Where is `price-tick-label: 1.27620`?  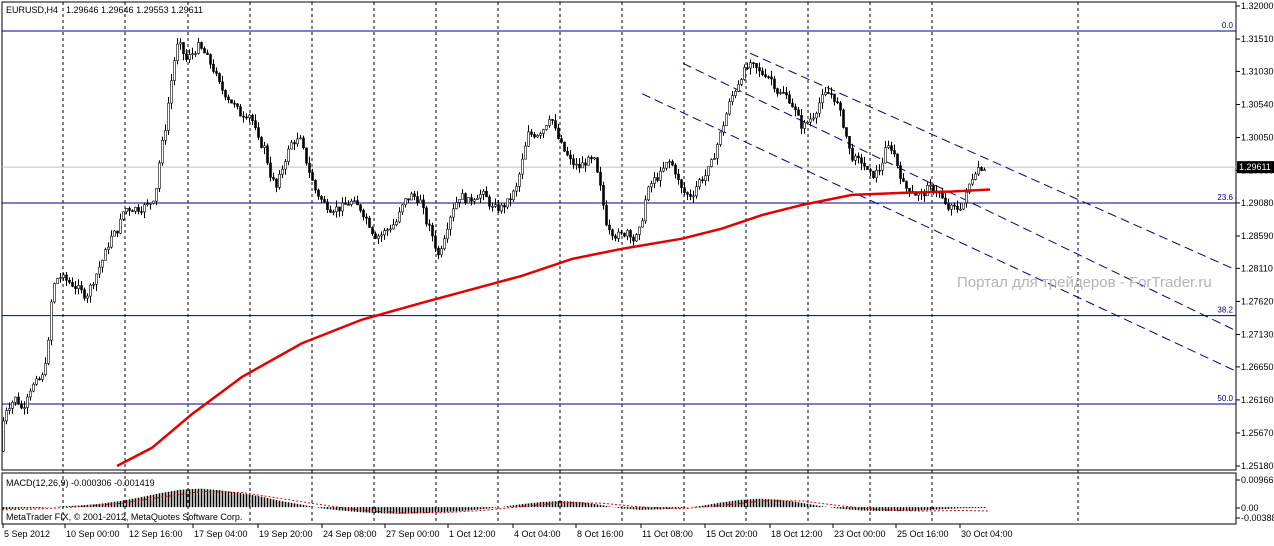
price-tick-label: 1.27620 is located at coordinates (1257, 301).